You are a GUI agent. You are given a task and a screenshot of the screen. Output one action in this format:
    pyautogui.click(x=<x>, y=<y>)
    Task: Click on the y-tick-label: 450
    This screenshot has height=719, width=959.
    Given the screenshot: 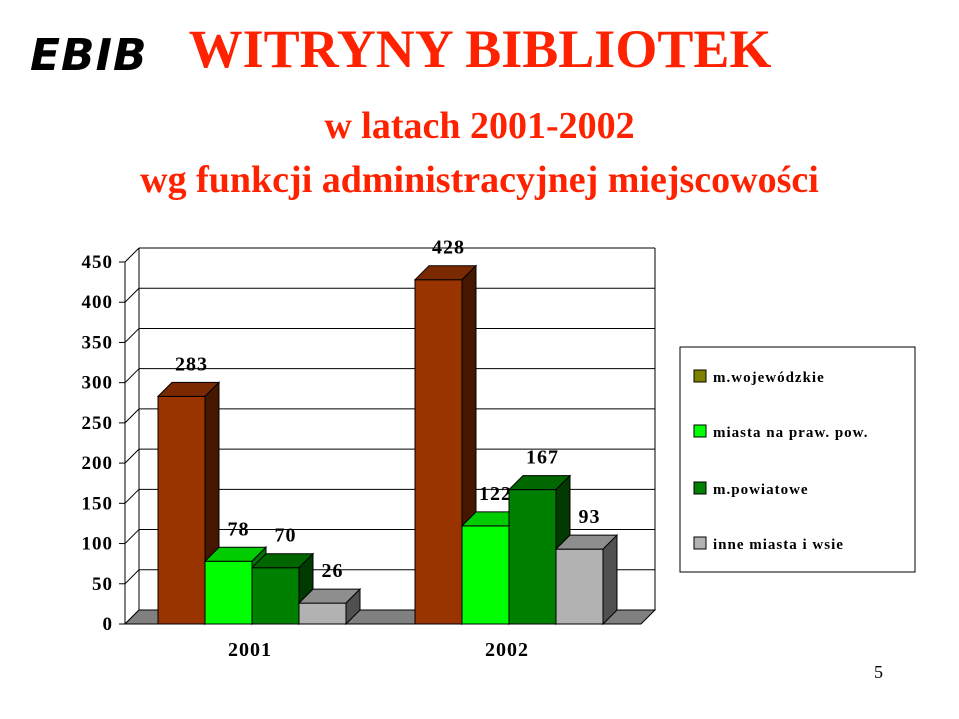 What is the action you would take?
    pyautogui.click(x=98, y=262)
    